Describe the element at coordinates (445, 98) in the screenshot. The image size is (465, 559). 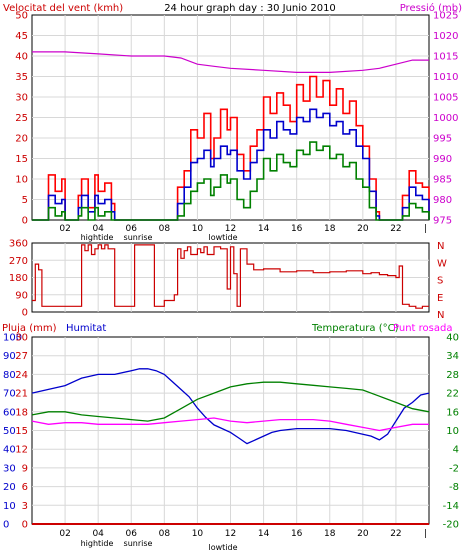
I see `pressure-tick-label: 1005` at that location.